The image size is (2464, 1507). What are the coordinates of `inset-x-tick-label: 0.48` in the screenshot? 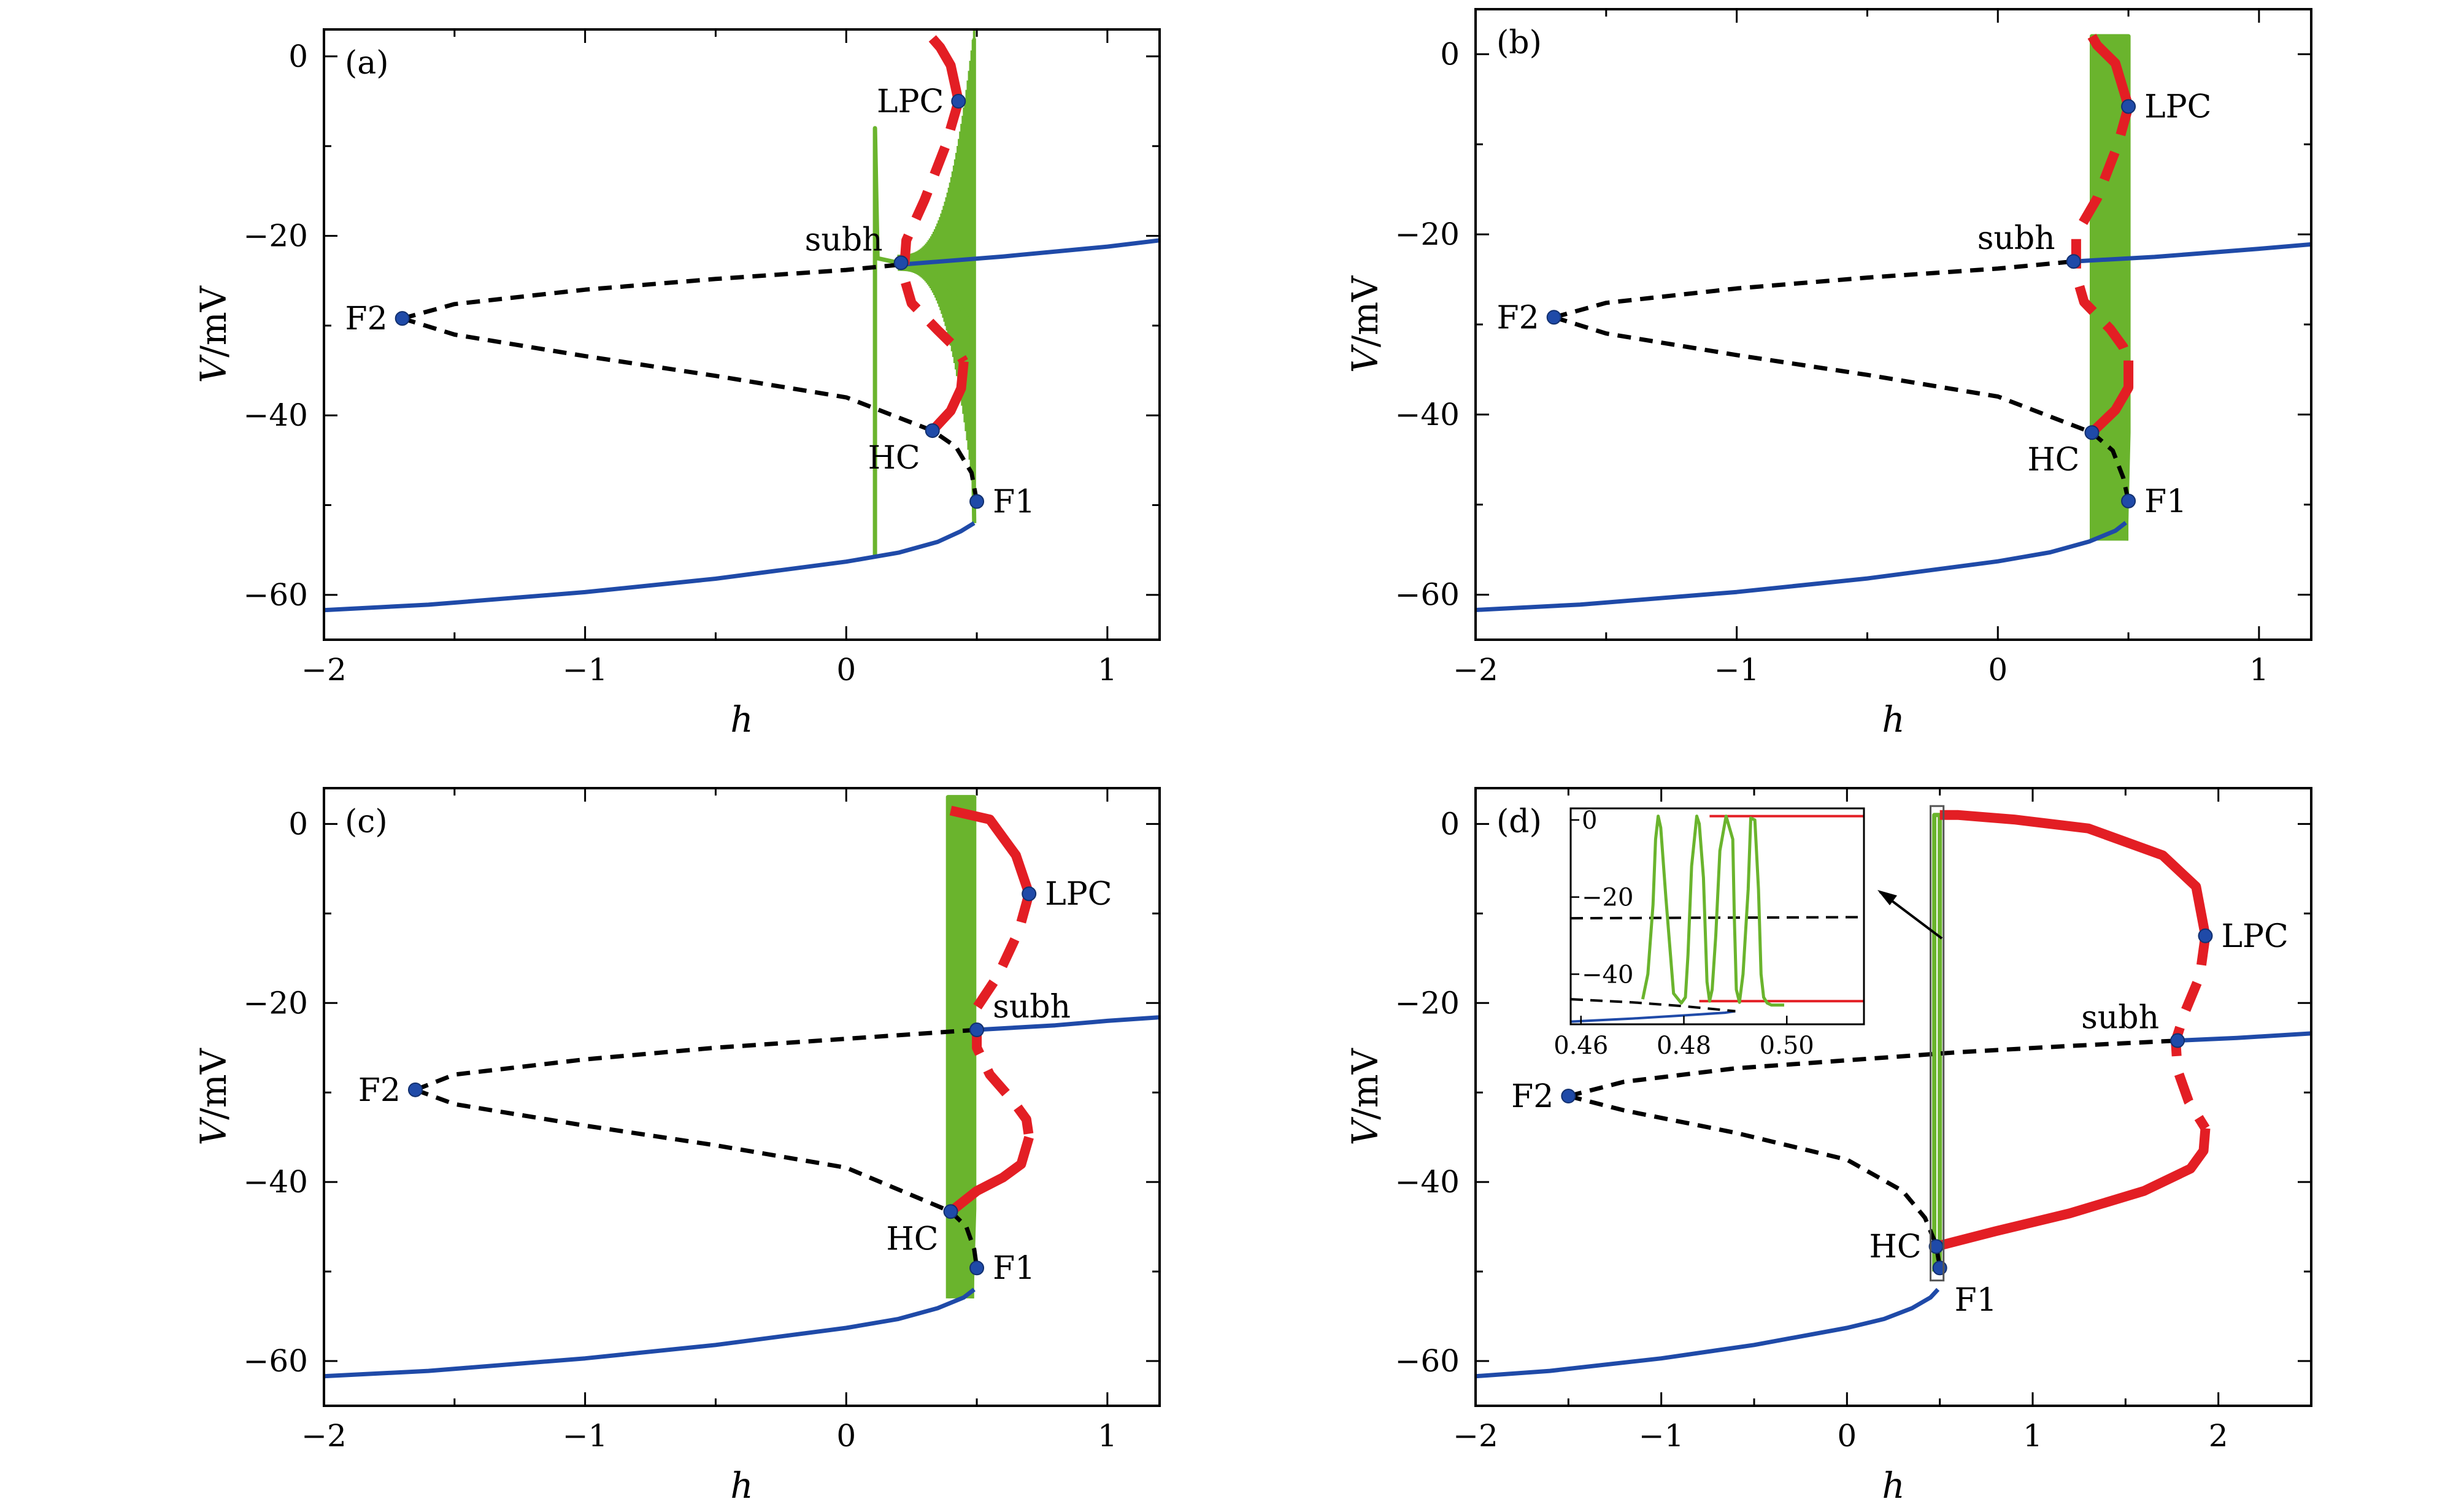 It's located at (1684, 1046).